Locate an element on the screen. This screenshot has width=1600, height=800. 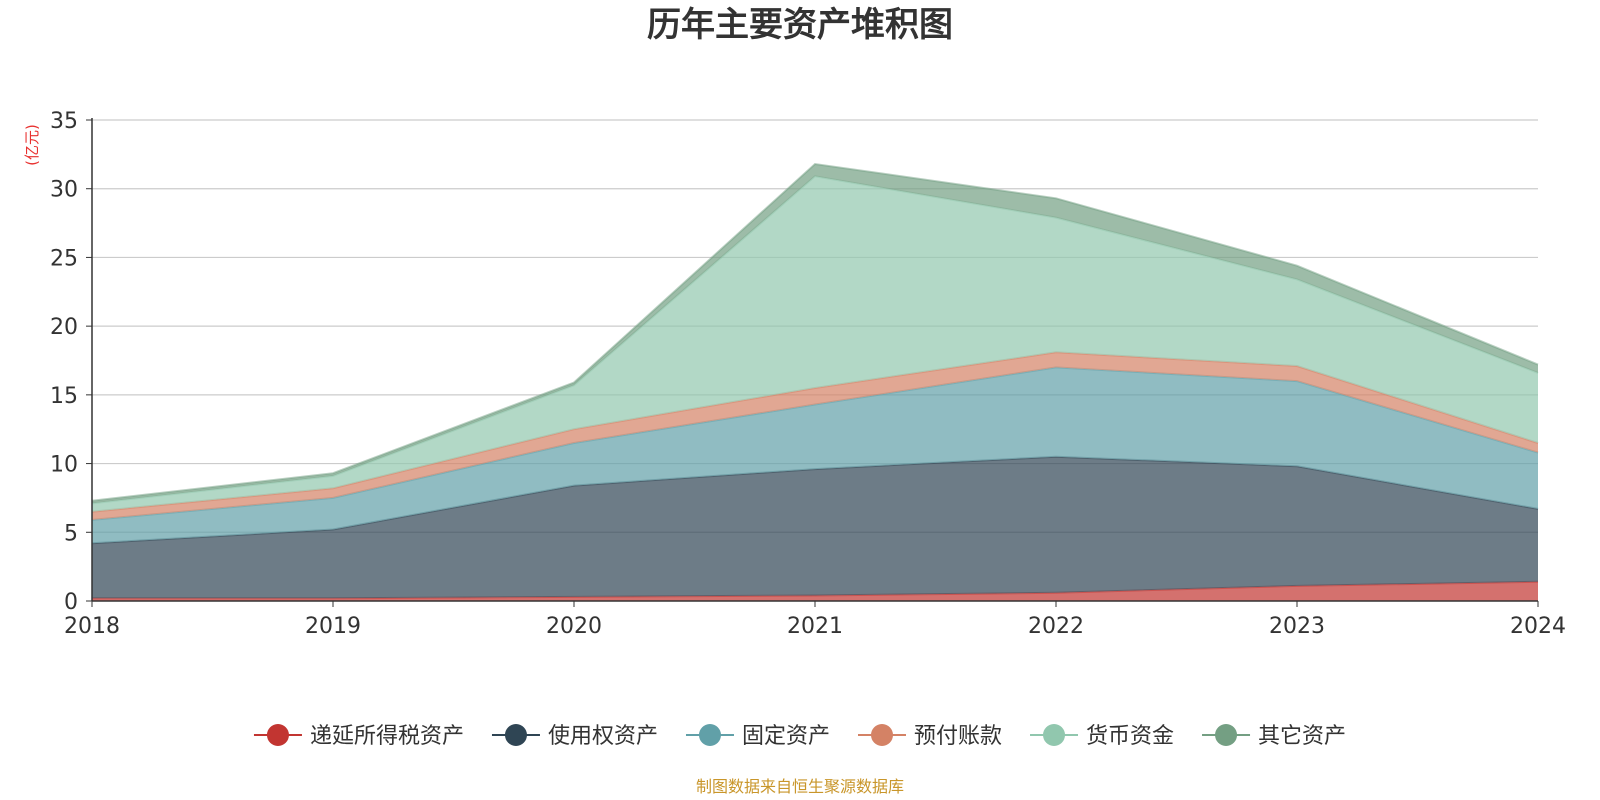
legend-label: 预付账款 is located at coordinates (958, 736).